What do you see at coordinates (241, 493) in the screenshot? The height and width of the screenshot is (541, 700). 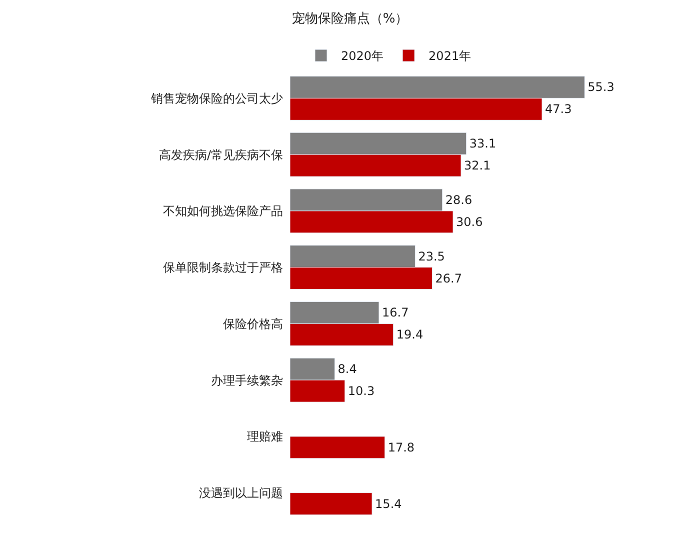 I see `y-tick-label: 没遇到以上问题` at bounding box center [241, 493].